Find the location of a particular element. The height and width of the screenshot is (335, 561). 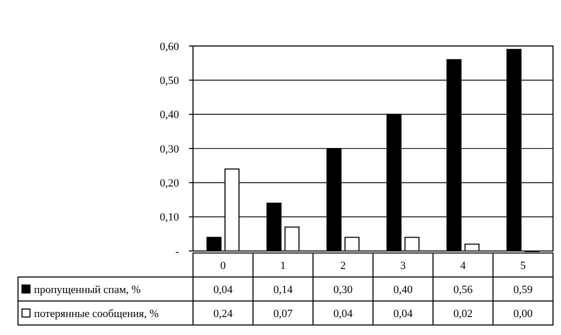

data-label: 0,02 is located at coordinates (463, 314).